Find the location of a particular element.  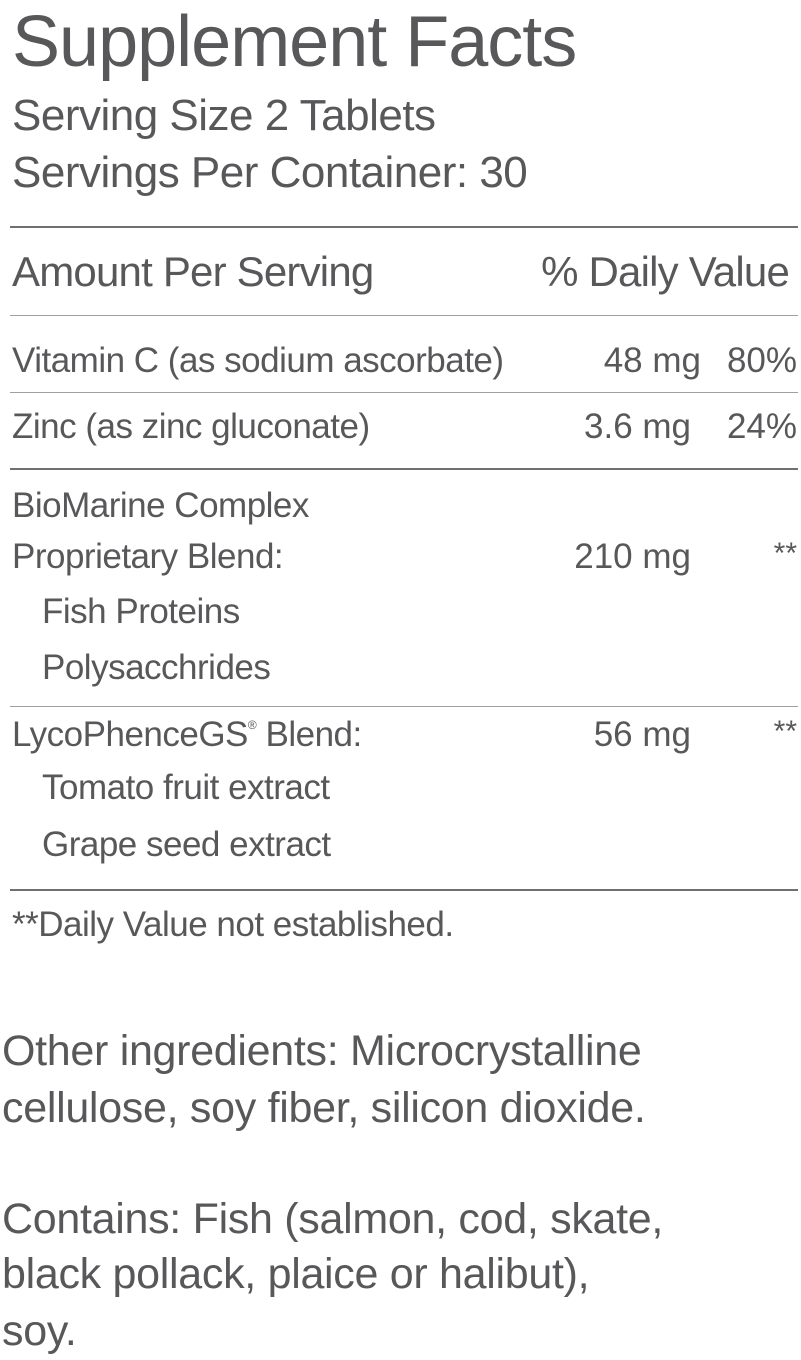

registered-mark: ® is located at coordinates (252, 725).